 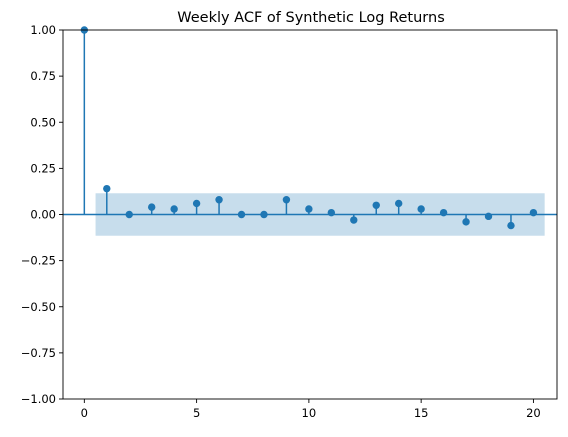 What do you see at coordinates (38, 307) in the screenshot?
I see `y-tick-label: −0.50` at bounding box center [38, 307].